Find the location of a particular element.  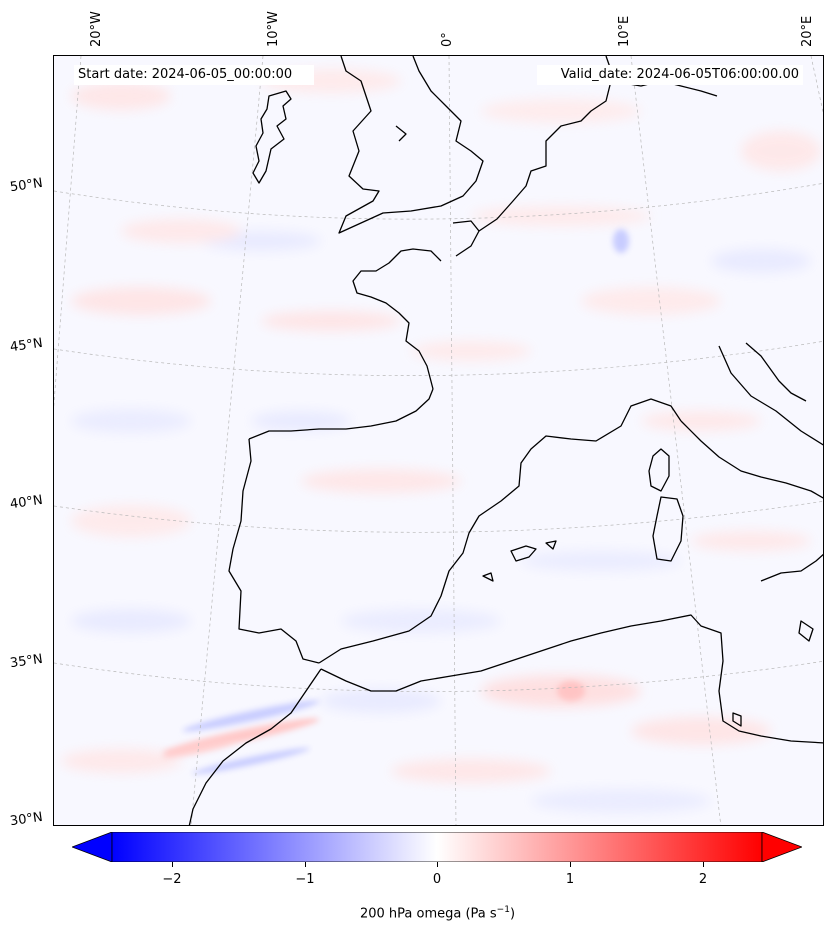

lat-label-35n: 35°N is located at coordinates (26, 661).